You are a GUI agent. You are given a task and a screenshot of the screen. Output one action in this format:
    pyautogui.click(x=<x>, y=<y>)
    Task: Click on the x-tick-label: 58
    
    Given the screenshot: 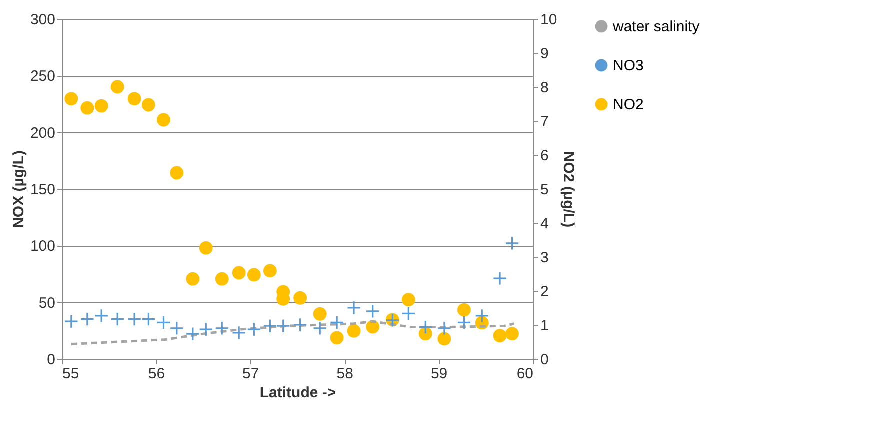 What is the action you would take?
    pyautogui.click(x=345, y=374)
    